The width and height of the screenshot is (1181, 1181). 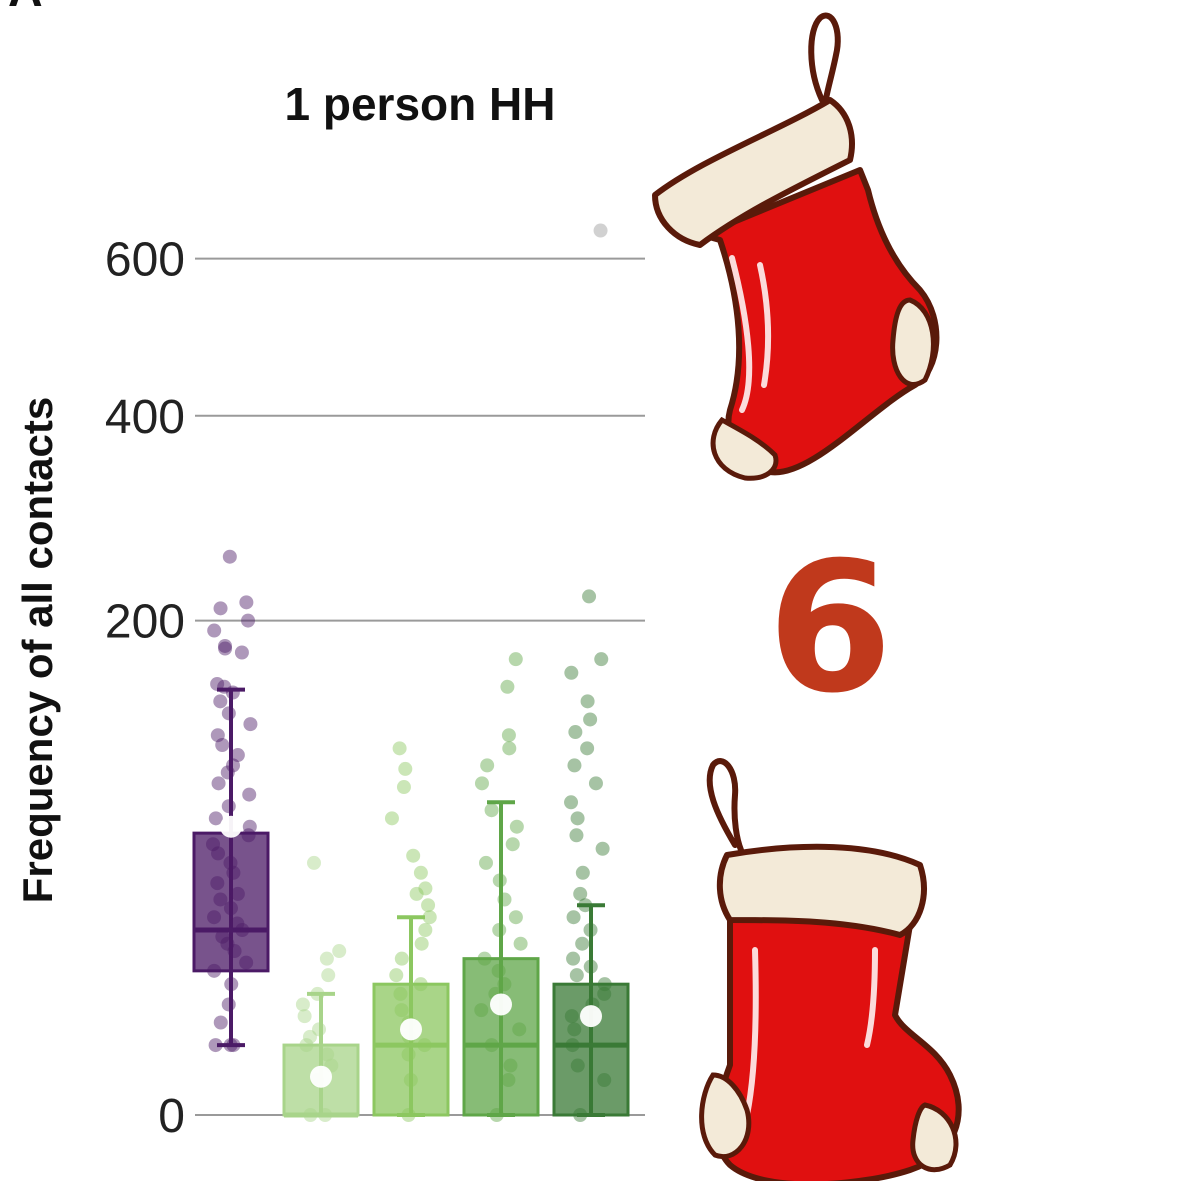 I want to click on panel-letter: A, so click(x=25, y=8).